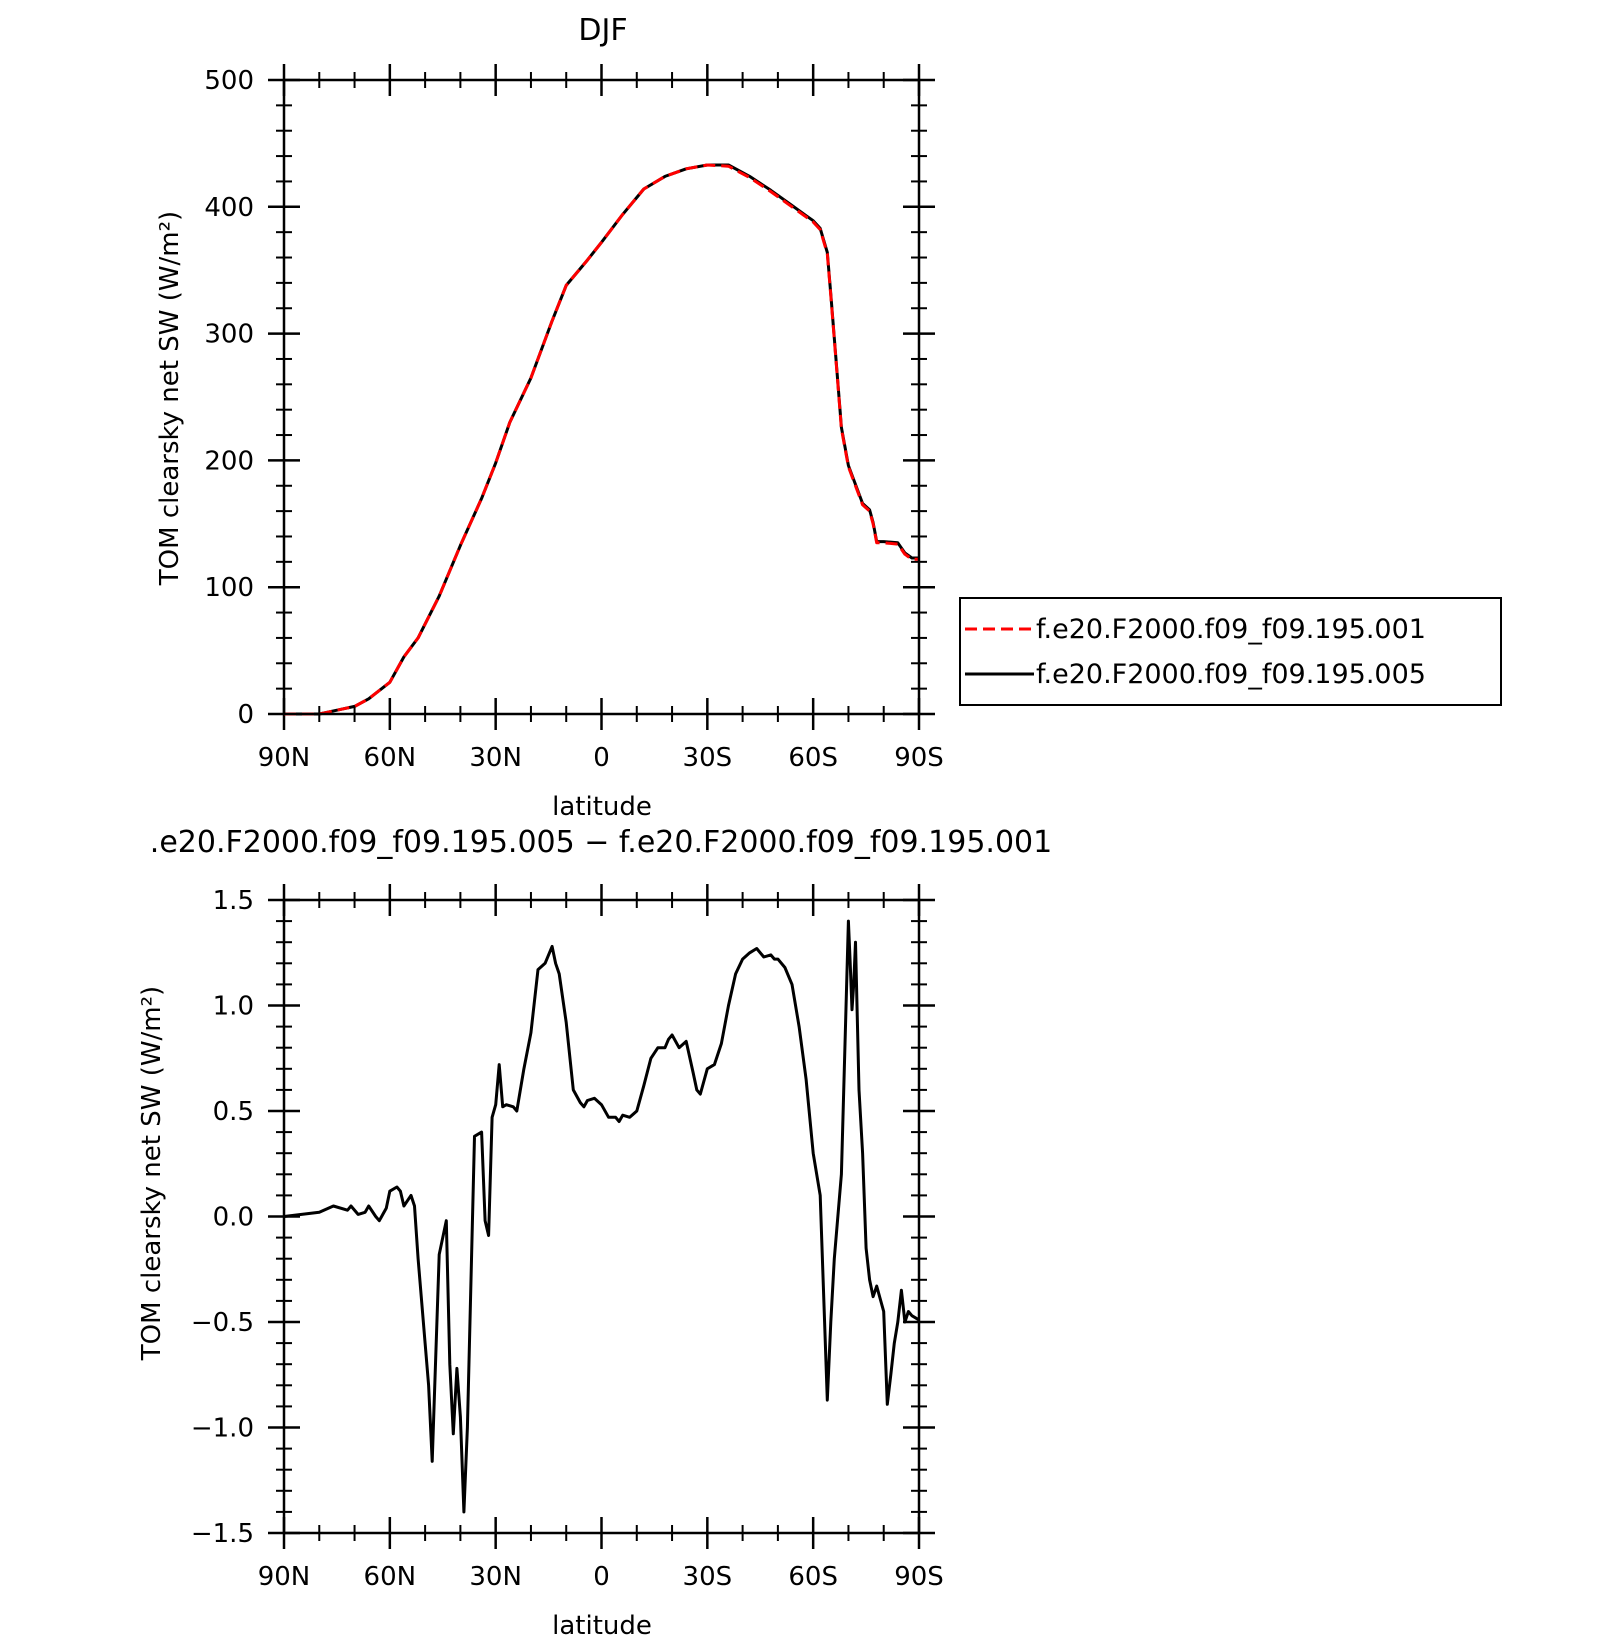 This screenshot has height=1635, width=1599. What do you see at coordinates (233, 1112) in the screenshot?
I see `bottom-y-tick-label: 0.5` at bounding box center [233, 1112].